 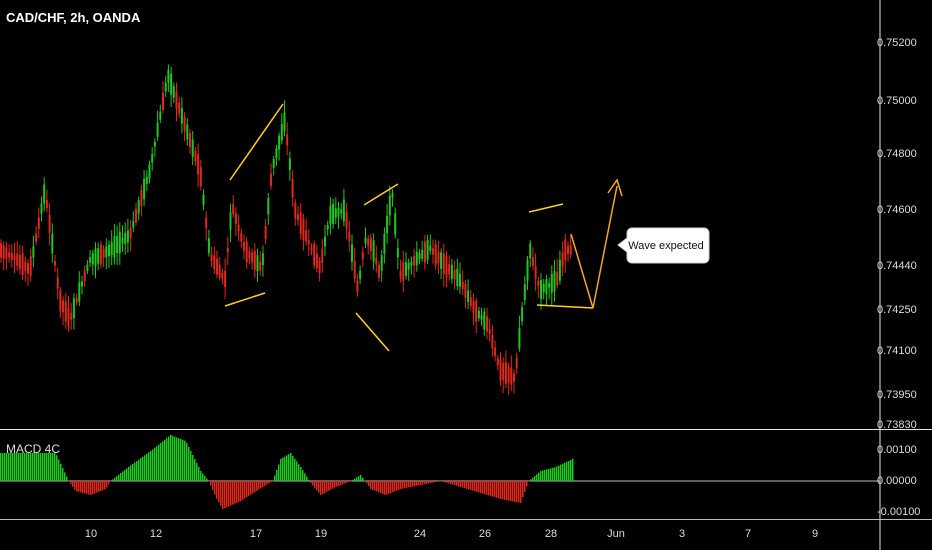 I want to click on price-tick-label: 0.74100, so click(x=897, y=351).